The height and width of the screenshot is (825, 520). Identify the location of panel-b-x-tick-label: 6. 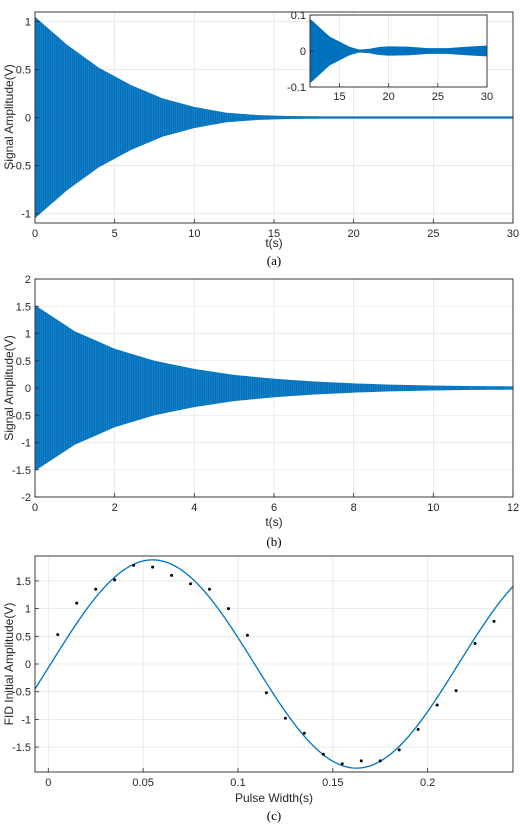
(274, 508).